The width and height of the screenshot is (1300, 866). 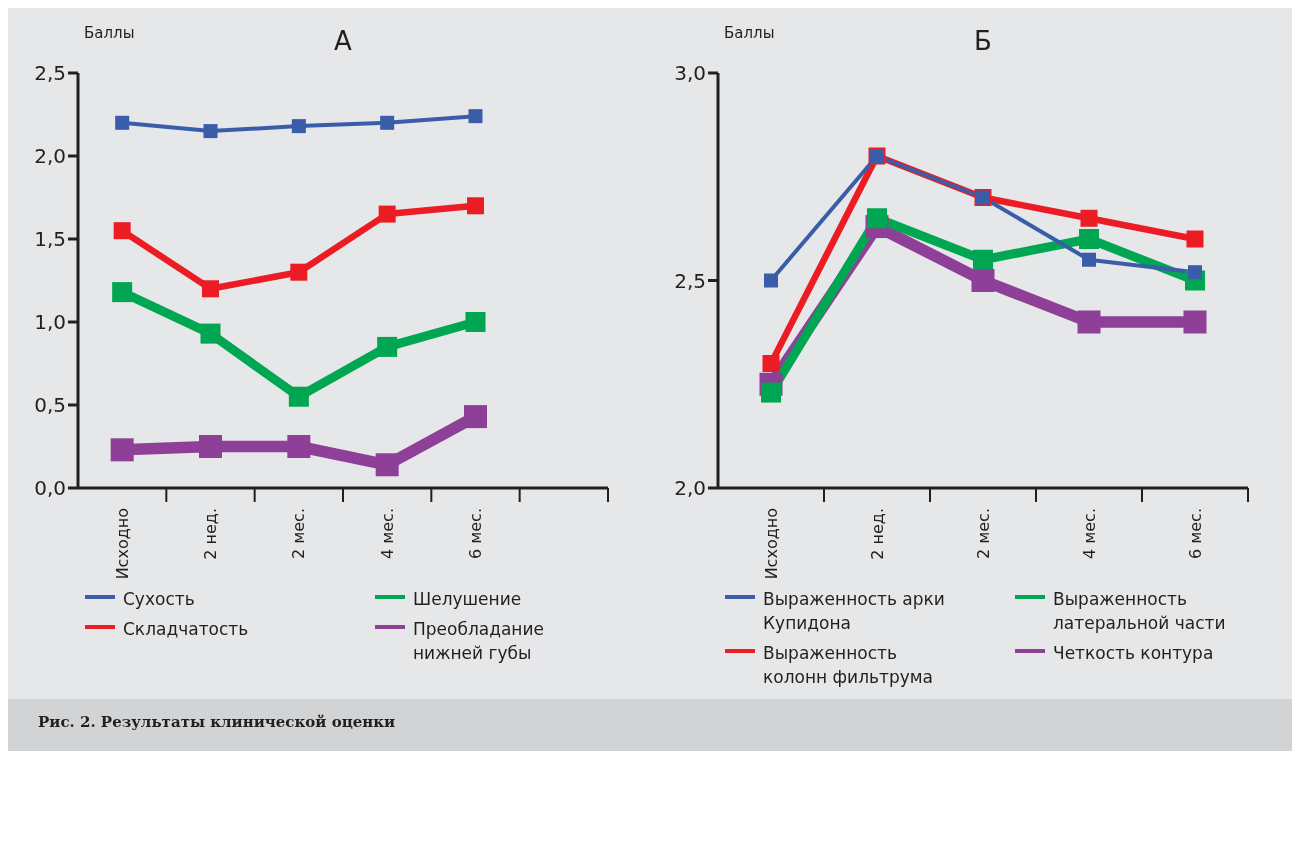 What do you see at coordinates (217, 722) in the screenshot?
I see `text: Рис. 2. Результаты клинической оценки` at bounding box center [217, 722].